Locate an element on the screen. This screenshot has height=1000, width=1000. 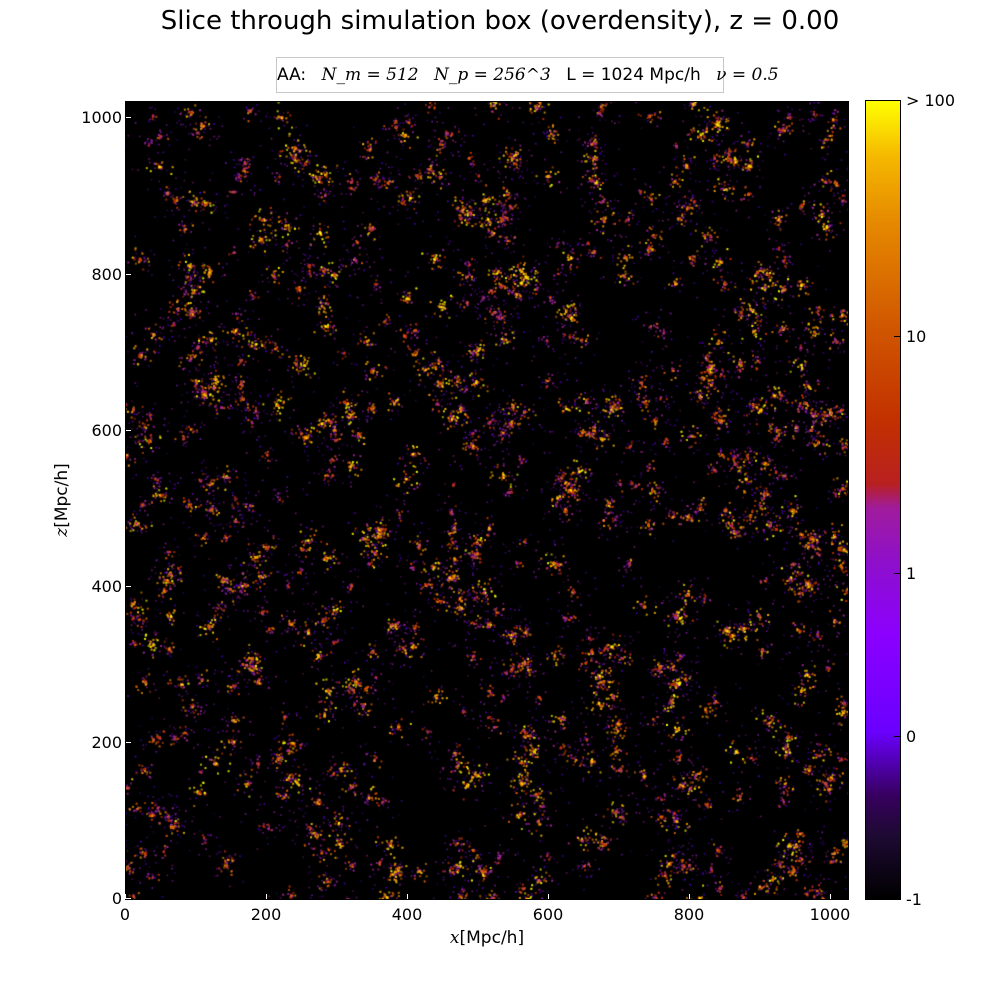
y-axis-var: z is located at coordinates (62, 532).